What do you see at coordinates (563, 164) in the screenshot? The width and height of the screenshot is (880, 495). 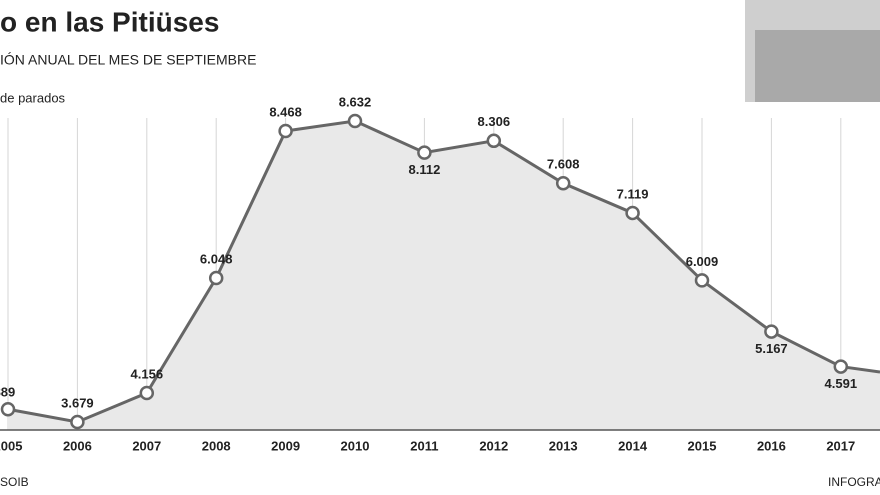 I see `value-label: 7.608` at bounding box center [563, 164].